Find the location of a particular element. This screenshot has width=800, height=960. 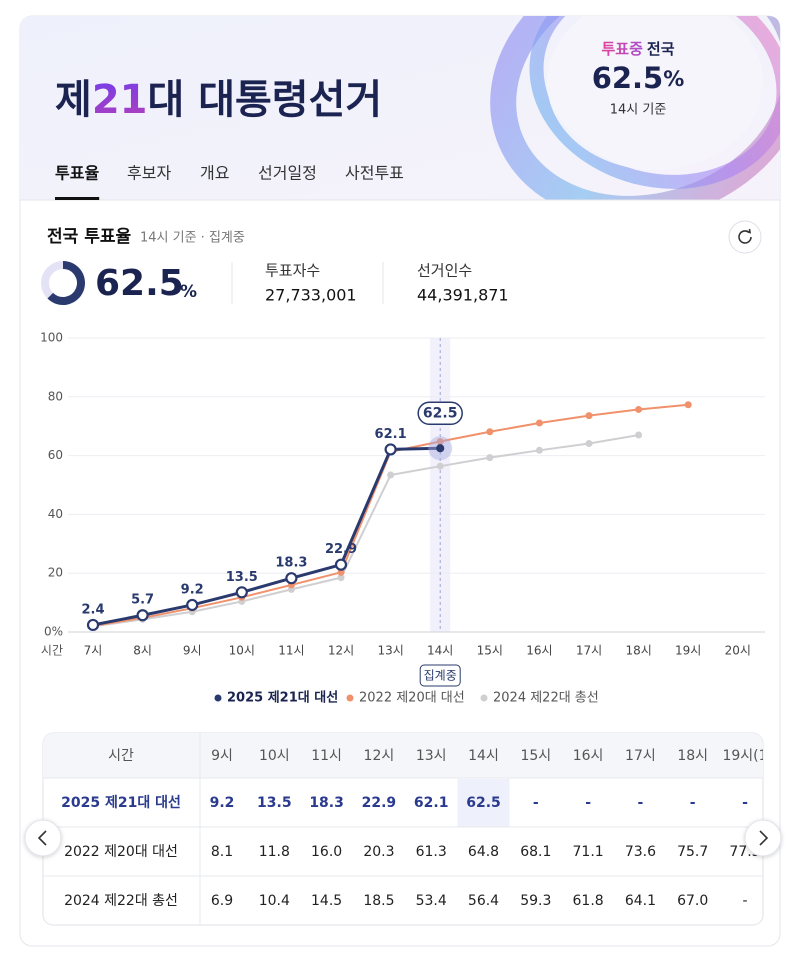

column-header: 9시 is located at coordinates (222, 756).